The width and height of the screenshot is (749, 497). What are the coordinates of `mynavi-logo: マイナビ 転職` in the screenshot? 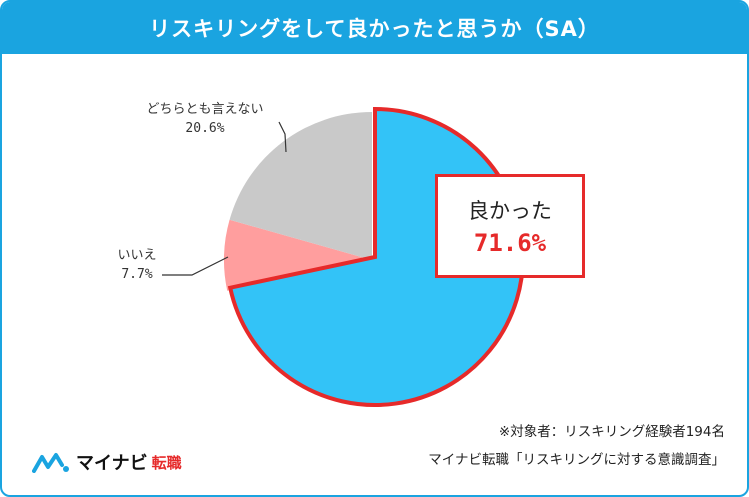 It's located at (107, 462).